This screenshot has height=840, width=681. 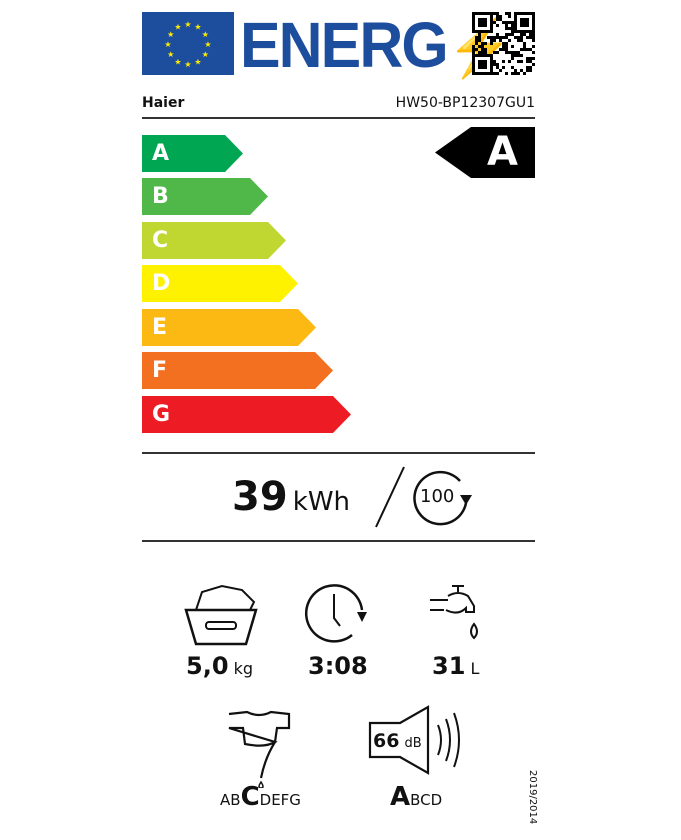 I want to click on model-number: HW50-BP12307GU1, so click(x=465, y=103).